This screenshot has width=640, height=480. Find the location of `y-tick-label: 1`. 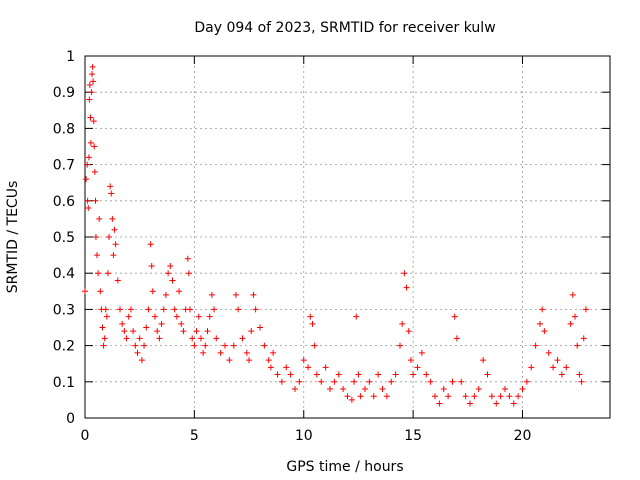

y-tick-label: 1 is located at coordinates (70, 57).